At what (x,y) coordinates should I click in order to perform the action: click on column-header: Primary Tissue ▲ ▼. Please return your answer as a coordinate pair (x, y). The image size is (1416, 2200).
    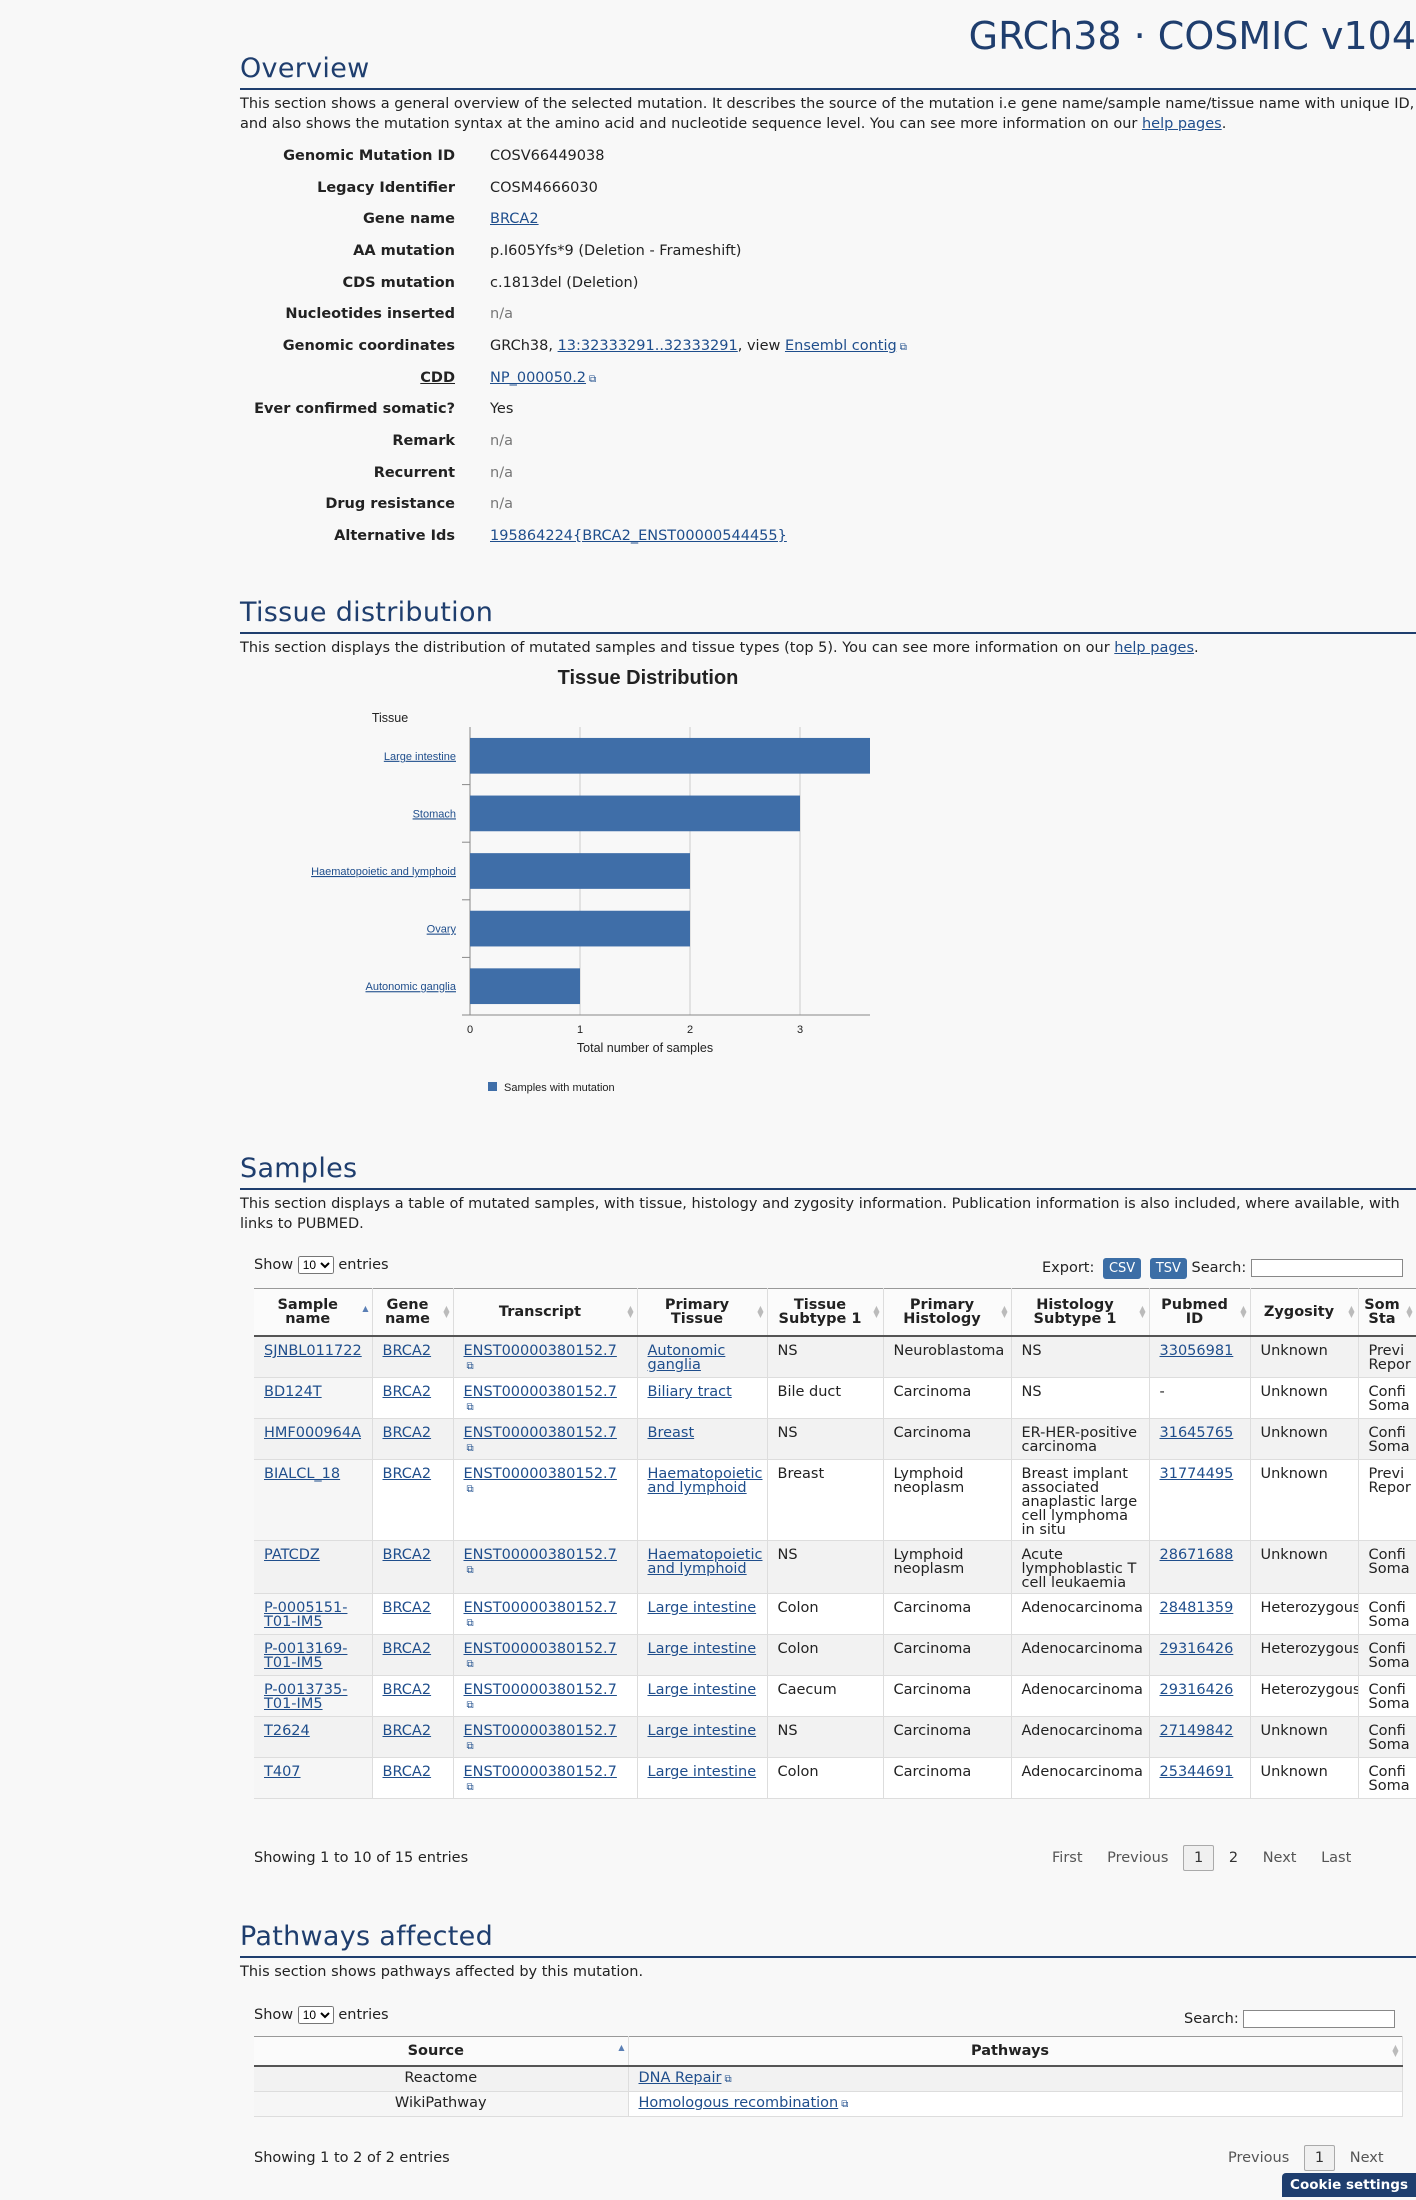
    Looking at the image, I should click on (702, 1312).